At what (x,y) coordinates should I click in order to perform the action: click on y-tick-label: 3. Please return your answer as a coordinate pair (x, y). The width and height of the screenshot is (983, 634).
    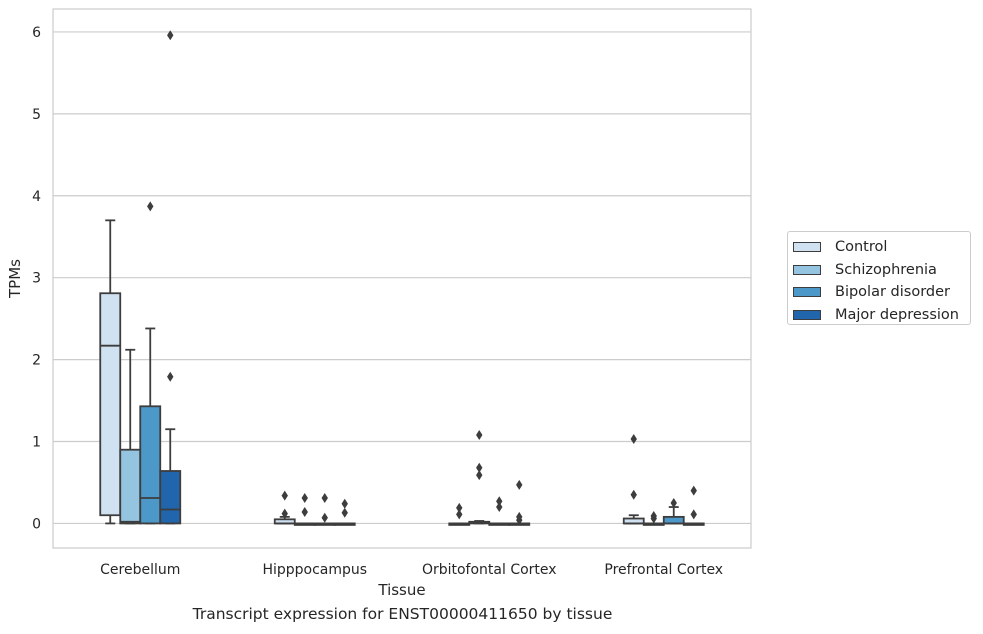
    Looking at the image, I should click on (36, 279).